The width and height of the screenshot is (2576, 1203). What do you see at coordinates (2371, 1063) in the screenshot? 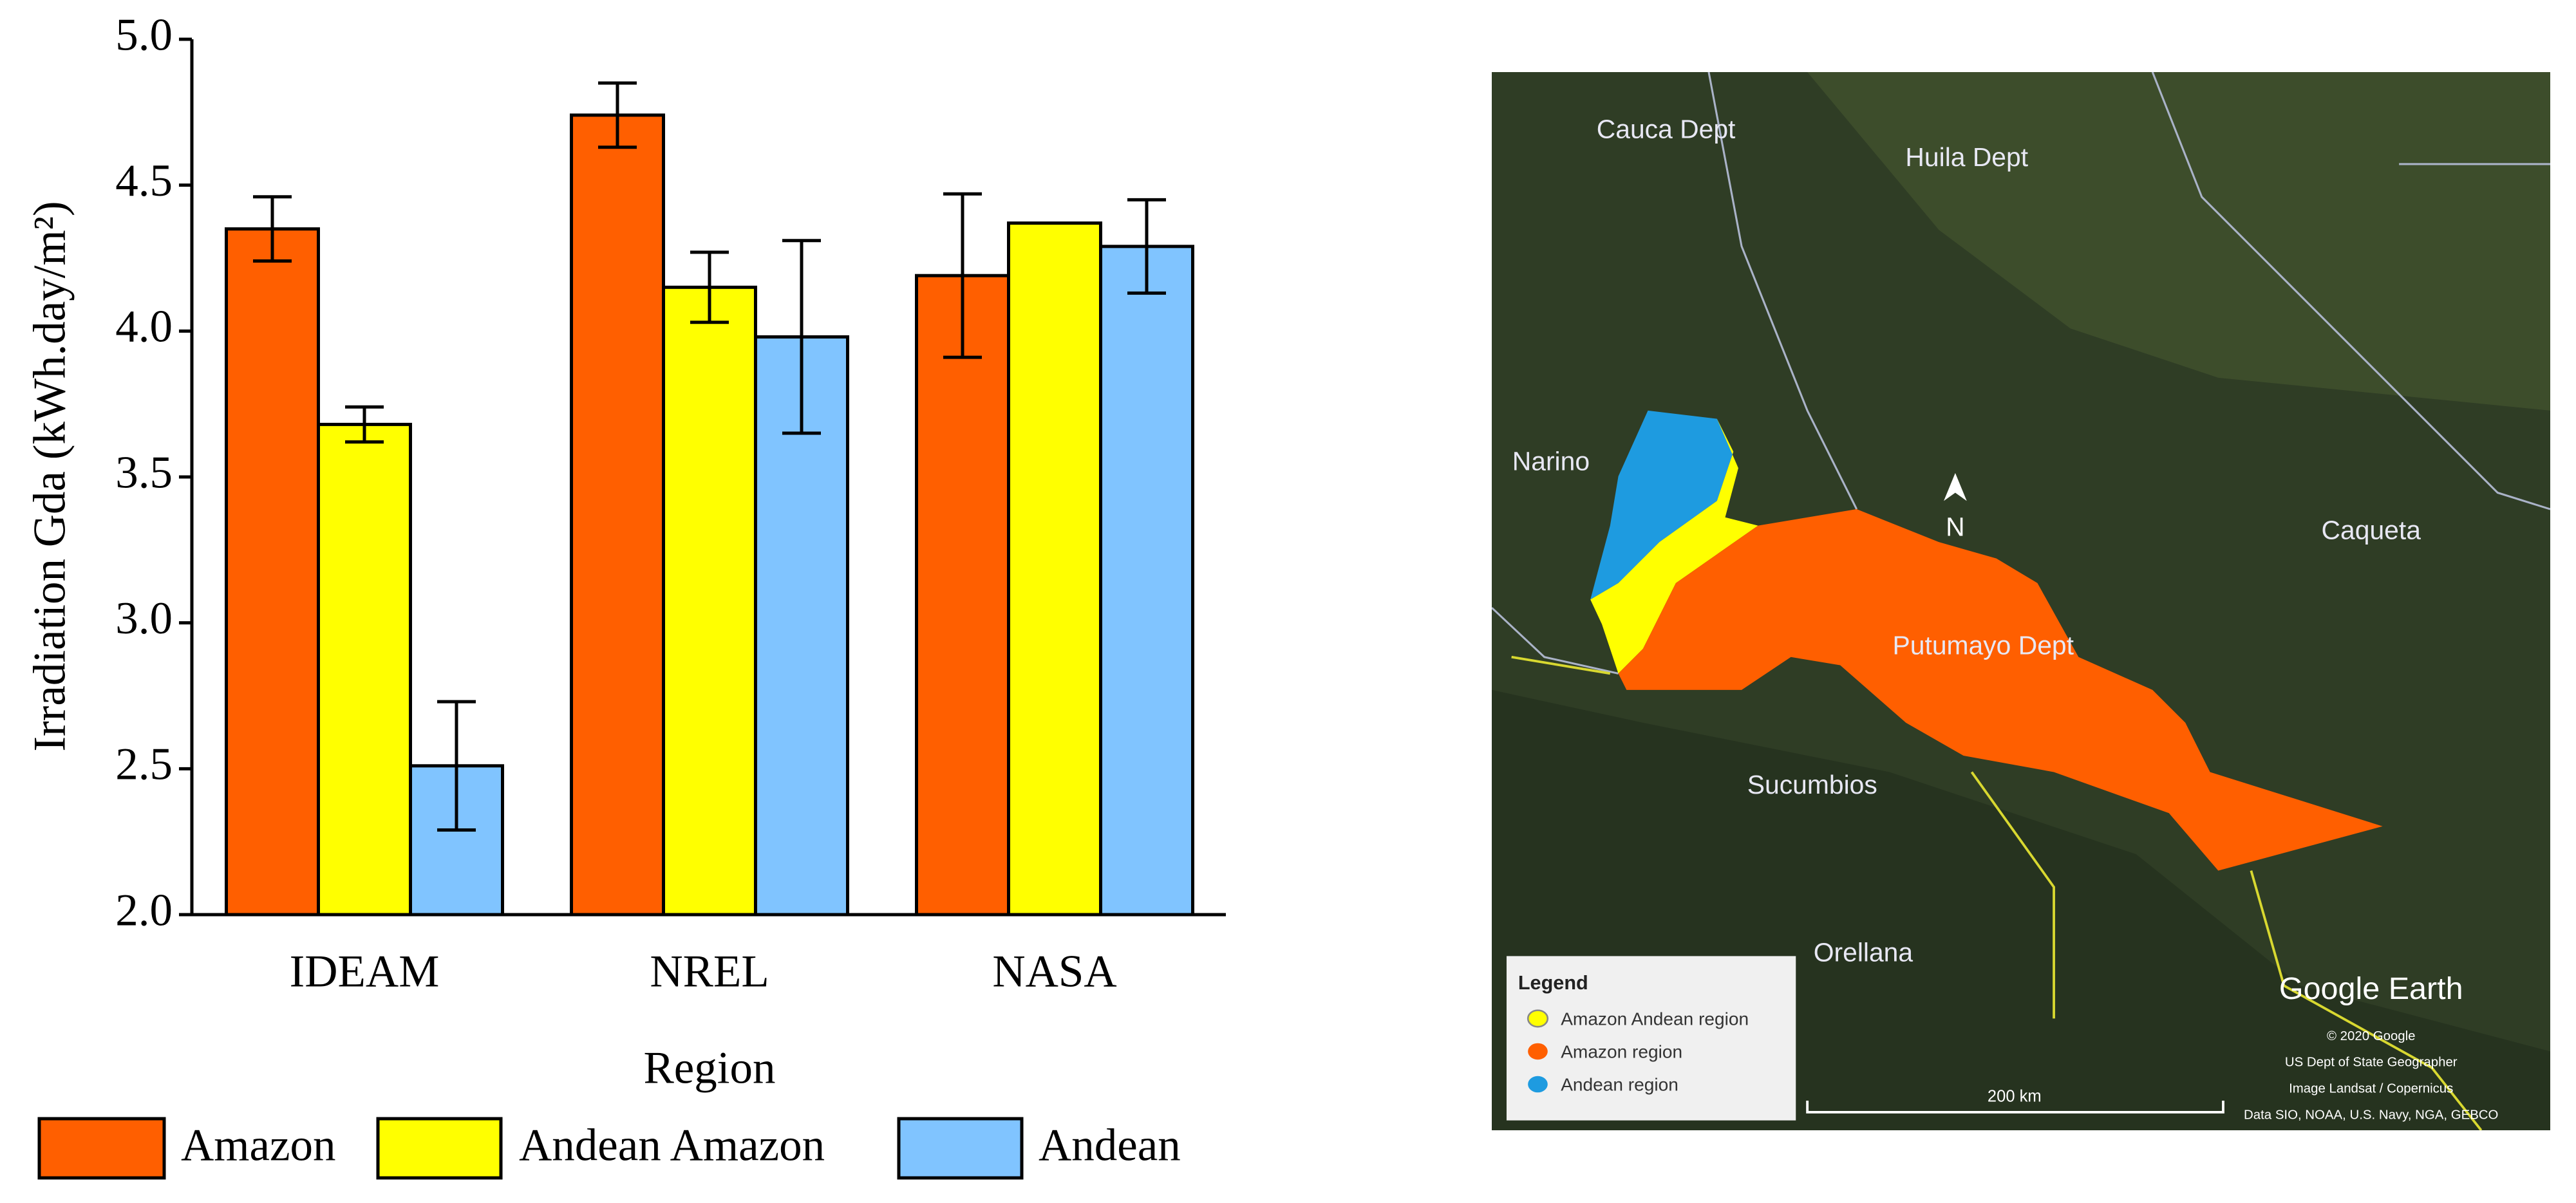
I see `attribution: US Dept of State Geographer` at bounding box center [2371, 1063].